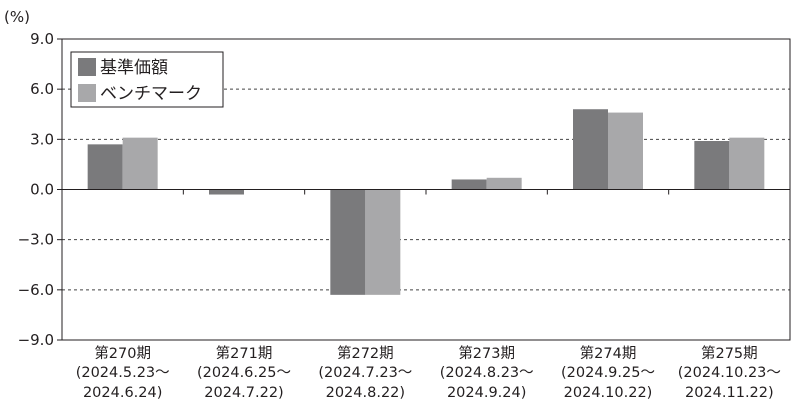 The width and height of the screenshot is (795, 409). Describe the element at coordinates (365, 353) in the screenshot. I see `category-label-period: 第272期` at that location.